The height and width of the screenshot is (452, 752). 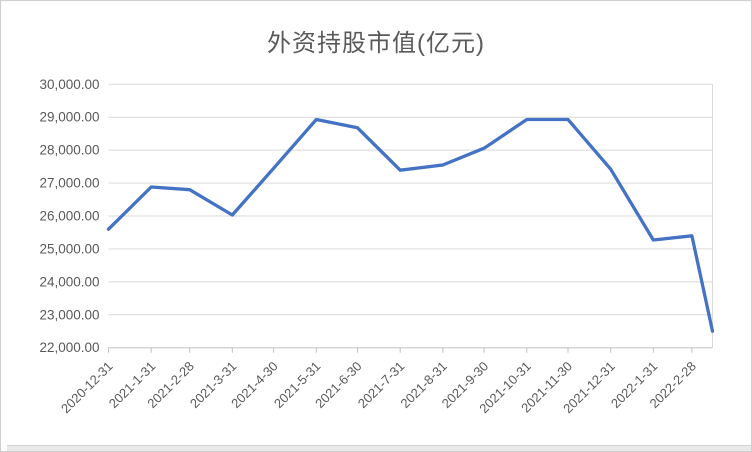 What do you see at coordinates (69, 347) in the screenshot?
I see `y-axis-label: 22,000.00` at bounding box center [69, 347].